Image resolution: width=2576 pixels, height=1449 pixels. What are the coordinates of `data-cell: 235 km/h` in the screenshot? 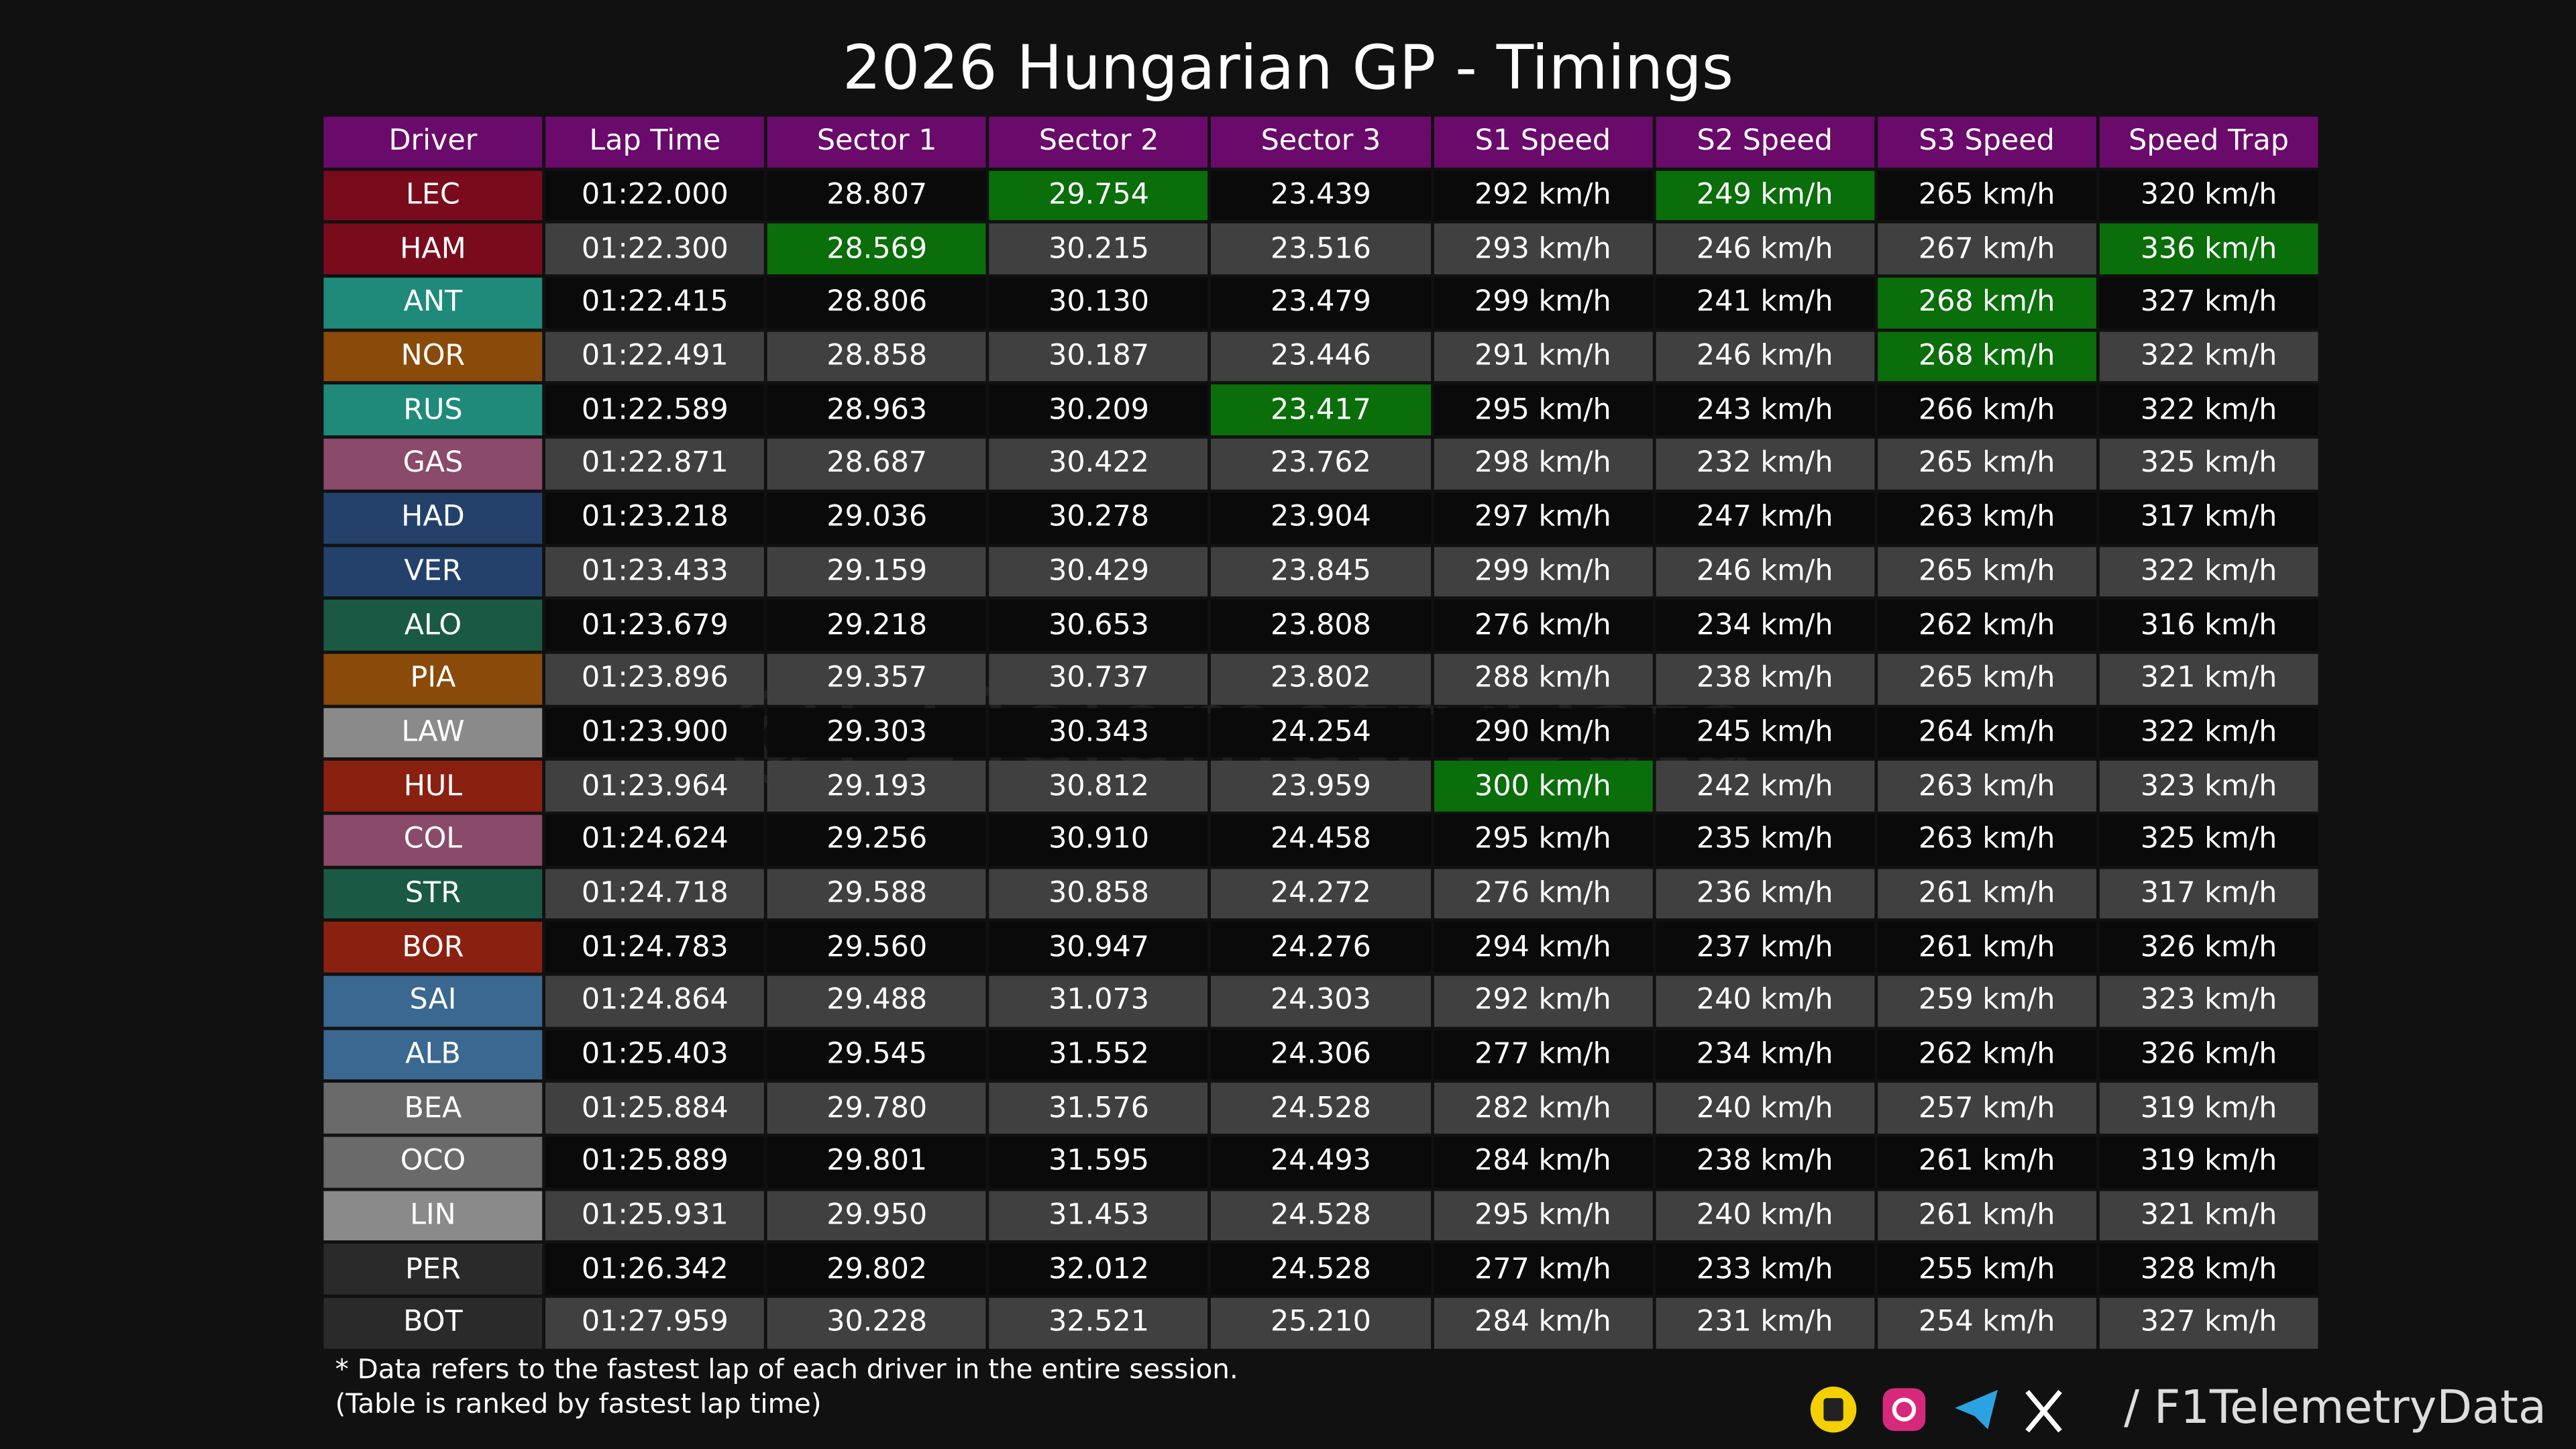 It's located at (1764, 839).